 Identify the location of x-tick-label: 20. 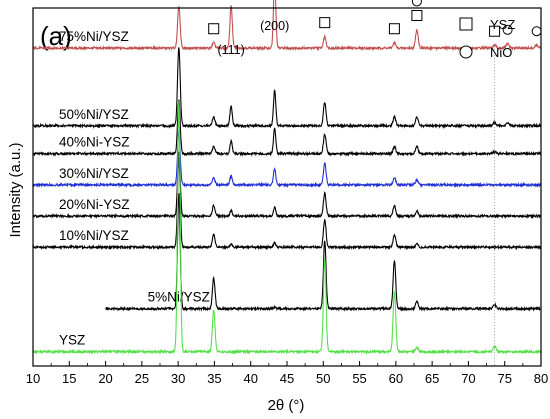
(105, 378).